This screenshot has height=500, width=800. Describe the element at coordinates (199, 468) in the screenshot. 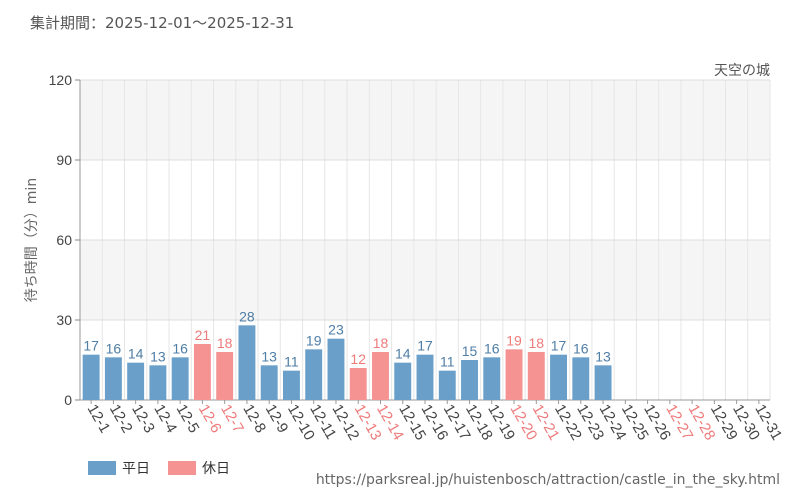

I see `legend-item-holiday: 休日` at that location.